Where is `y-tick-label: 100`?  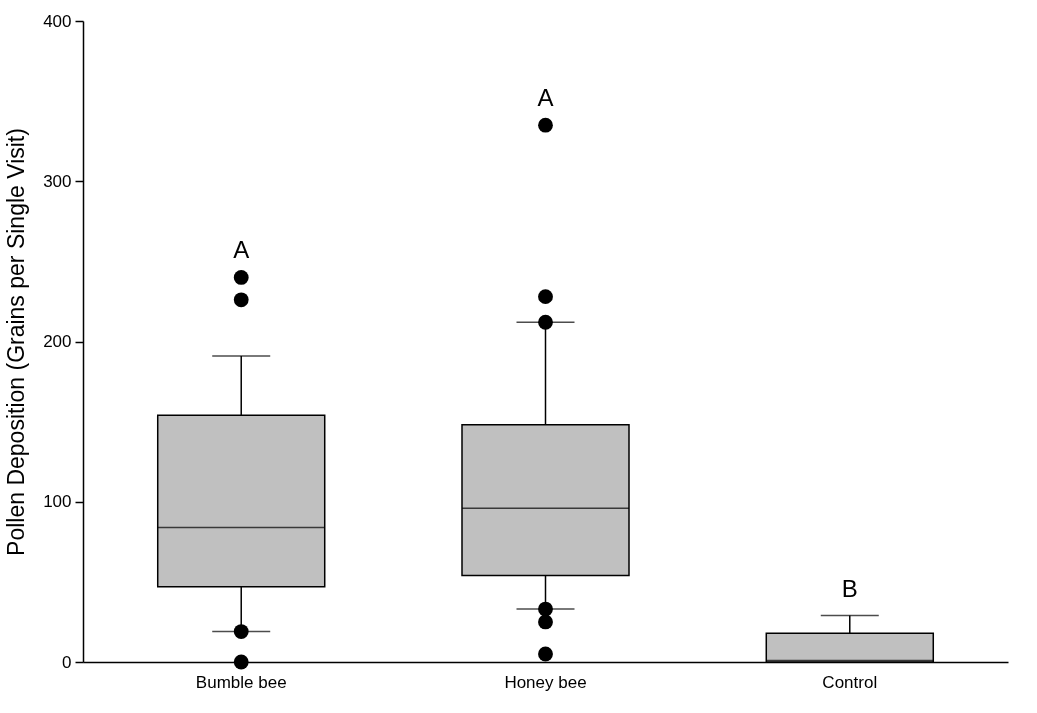 y-tick-label: 100 is located at coordinates (57, 502).